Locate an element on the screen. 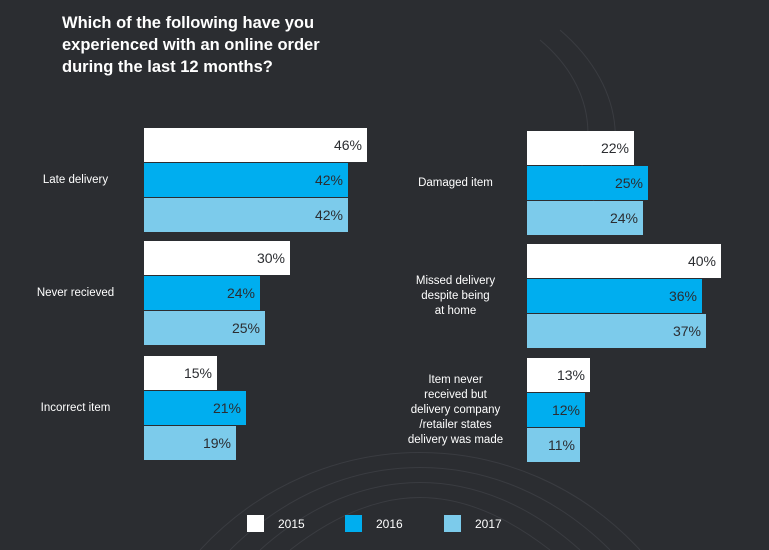  bar-2017: 42% is located at coordinates (246, 215).